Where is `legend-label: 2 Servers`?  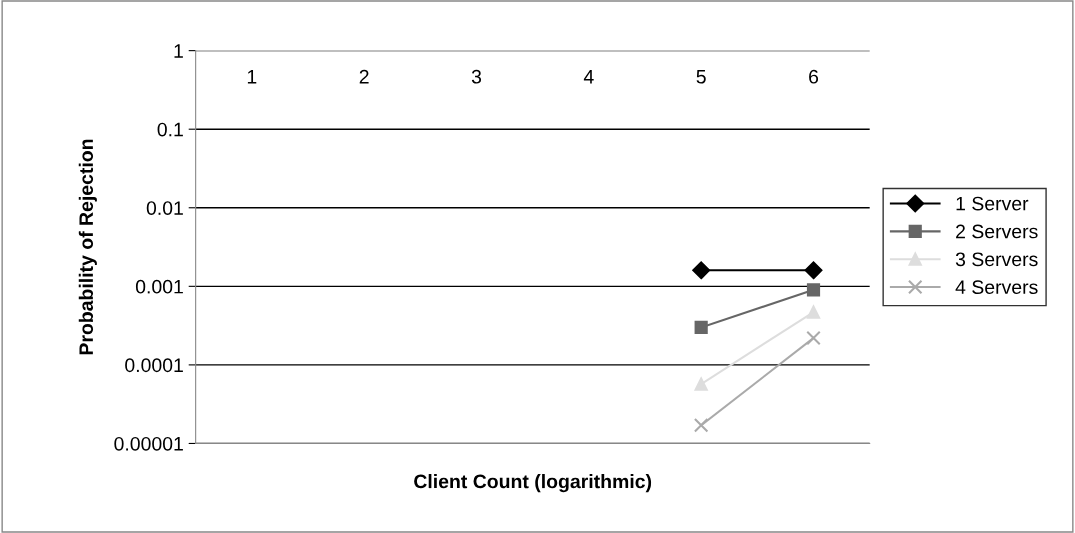 legend-label: 2 Servers is located at coordinates (997, 231).